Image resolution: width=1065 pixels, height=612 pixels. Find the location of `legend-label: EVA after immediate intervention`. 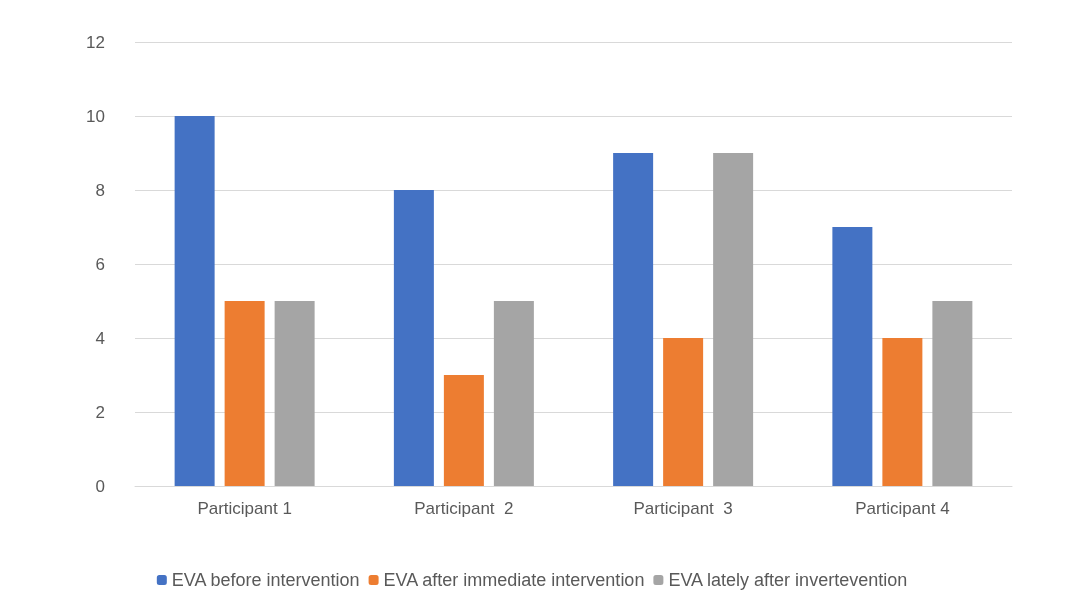

legend-label: EVA after immediate intervention is located at coordinates (514, 580).